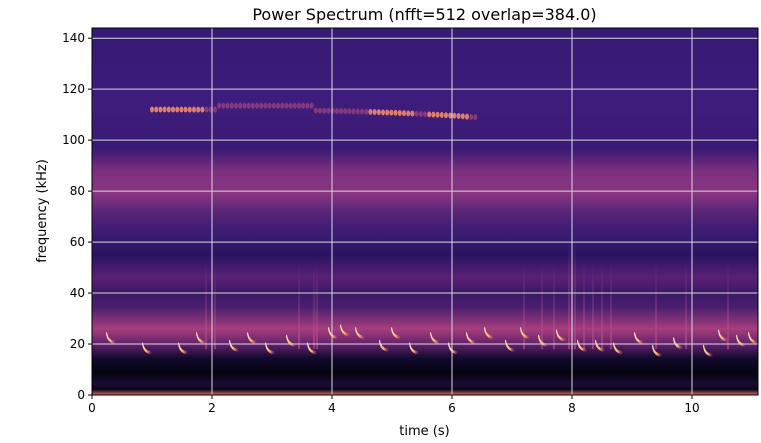 This screenshot has height=443, width=761. I want to click on y-axis-ticks: 0 20 40 60 80 100 120 140, so click(77, 216).